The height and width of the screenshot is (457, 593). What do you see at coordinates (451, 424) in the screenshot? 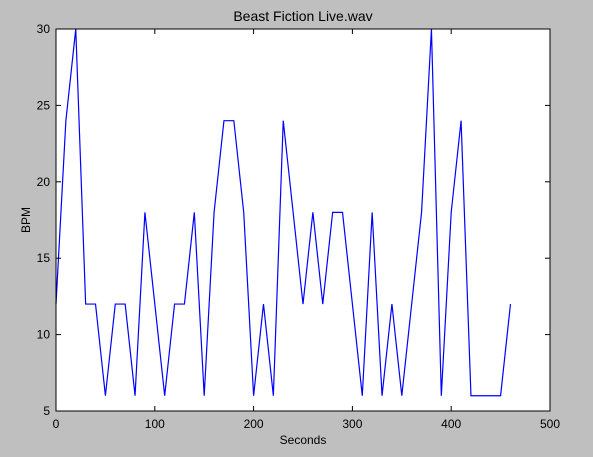
I see `x-tick-label: 400` at bounding box center [451, 424].